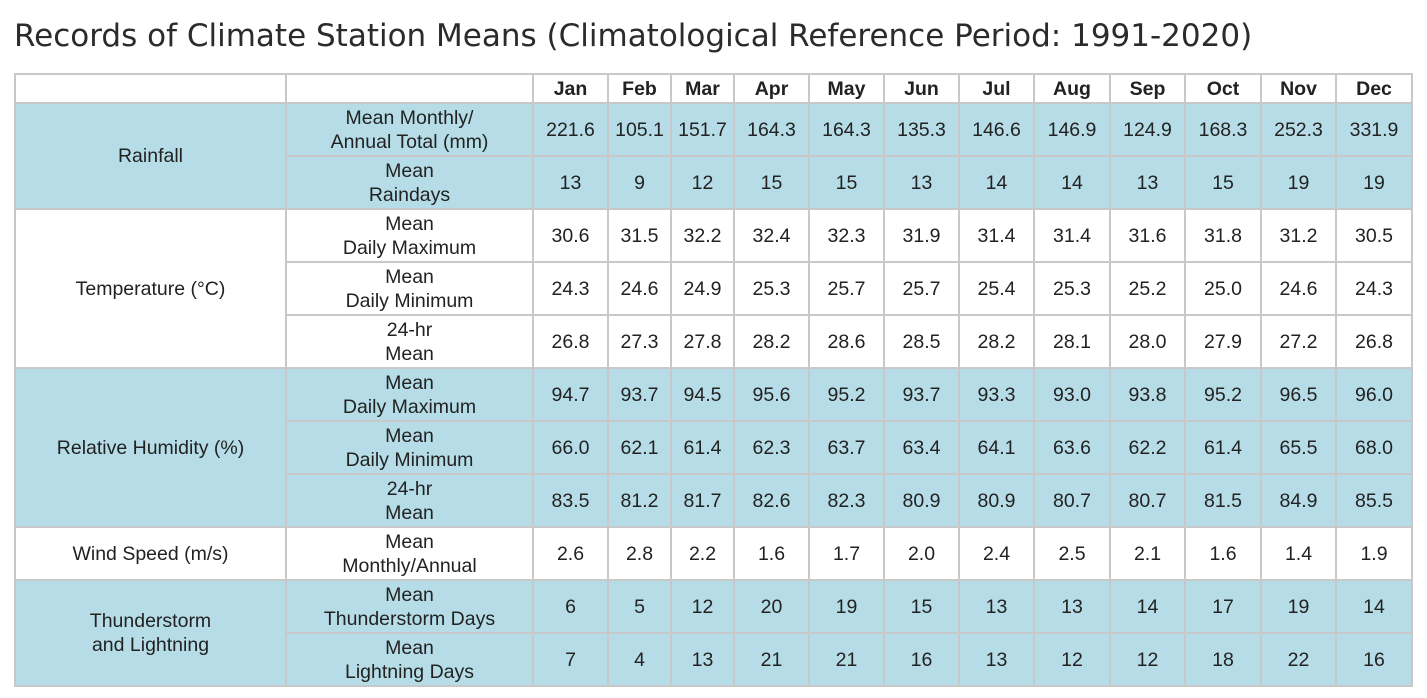  Describe the element at coordinates (1072, 235) in the screenshot. I see `value-cell: 31.4` at that location.